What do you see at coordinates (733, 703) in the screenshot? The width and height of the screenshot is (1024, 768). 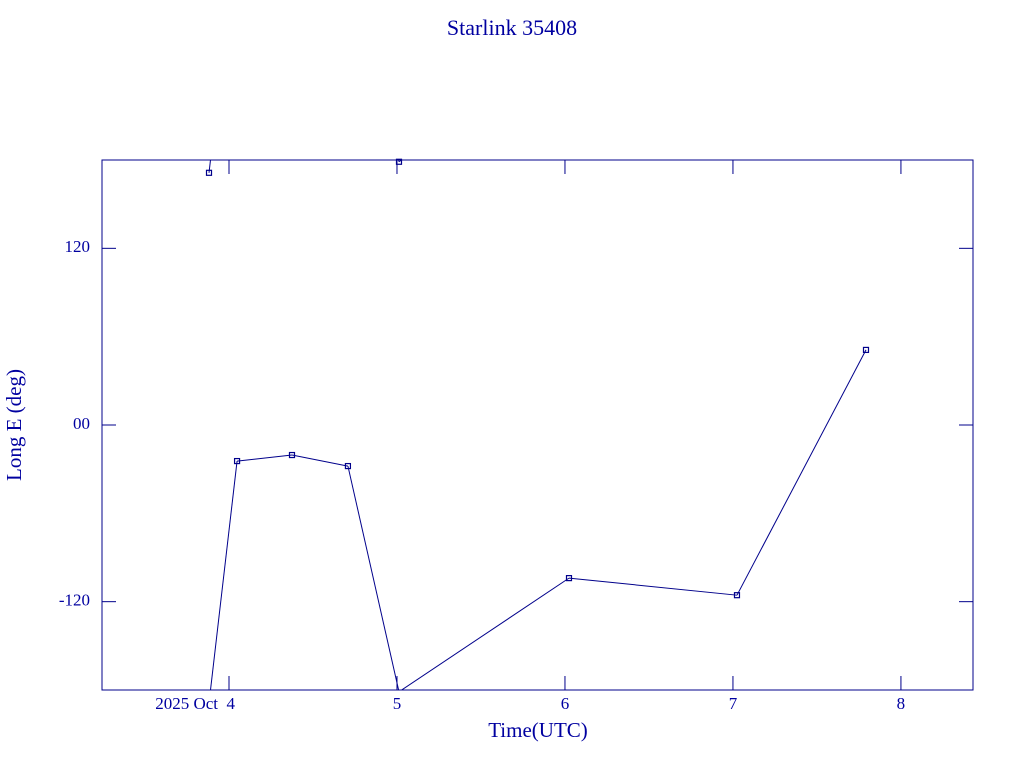 I see `x-tick-label: 7` at bounding box center [733, 703].